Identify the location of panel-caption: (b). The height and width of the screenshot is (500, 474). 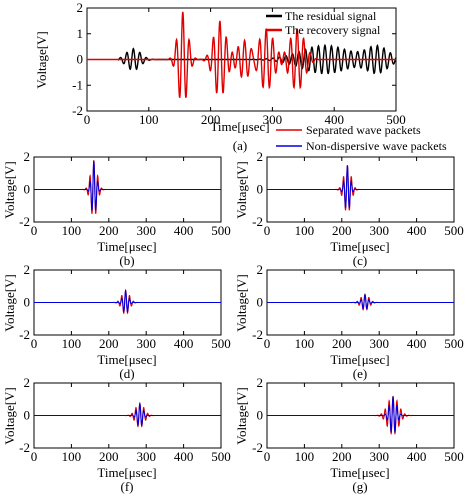
(126, 260).